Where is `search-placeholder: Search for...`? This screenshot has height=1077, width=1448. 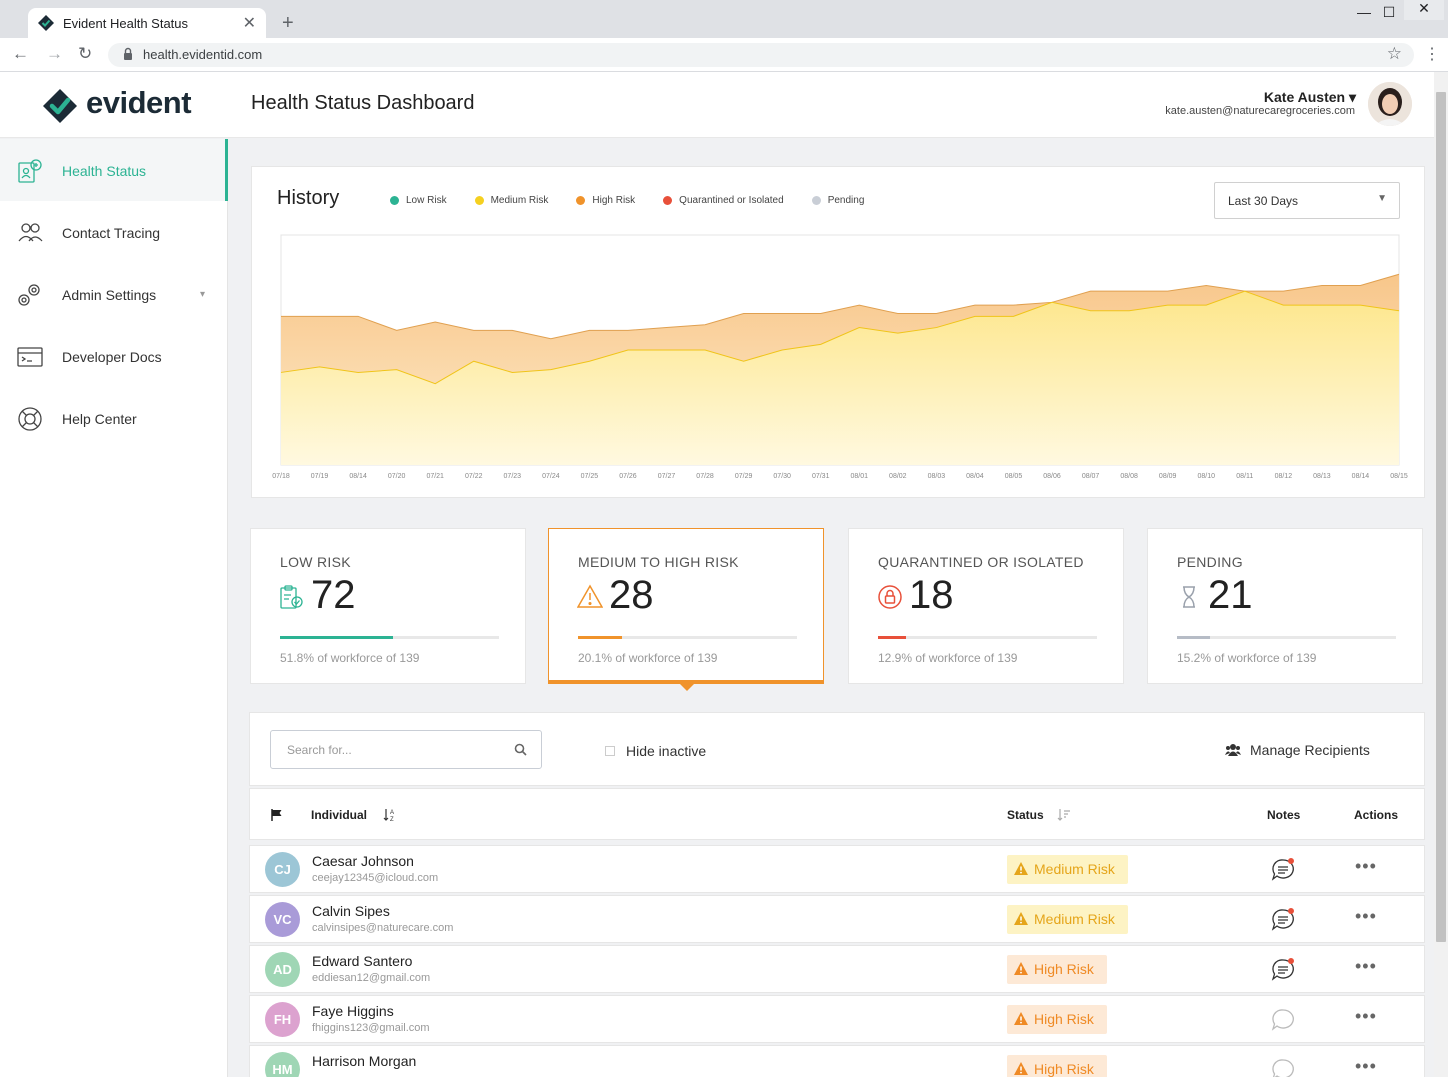 search-placeholder: Search for... is located at coordinates (319, 750).